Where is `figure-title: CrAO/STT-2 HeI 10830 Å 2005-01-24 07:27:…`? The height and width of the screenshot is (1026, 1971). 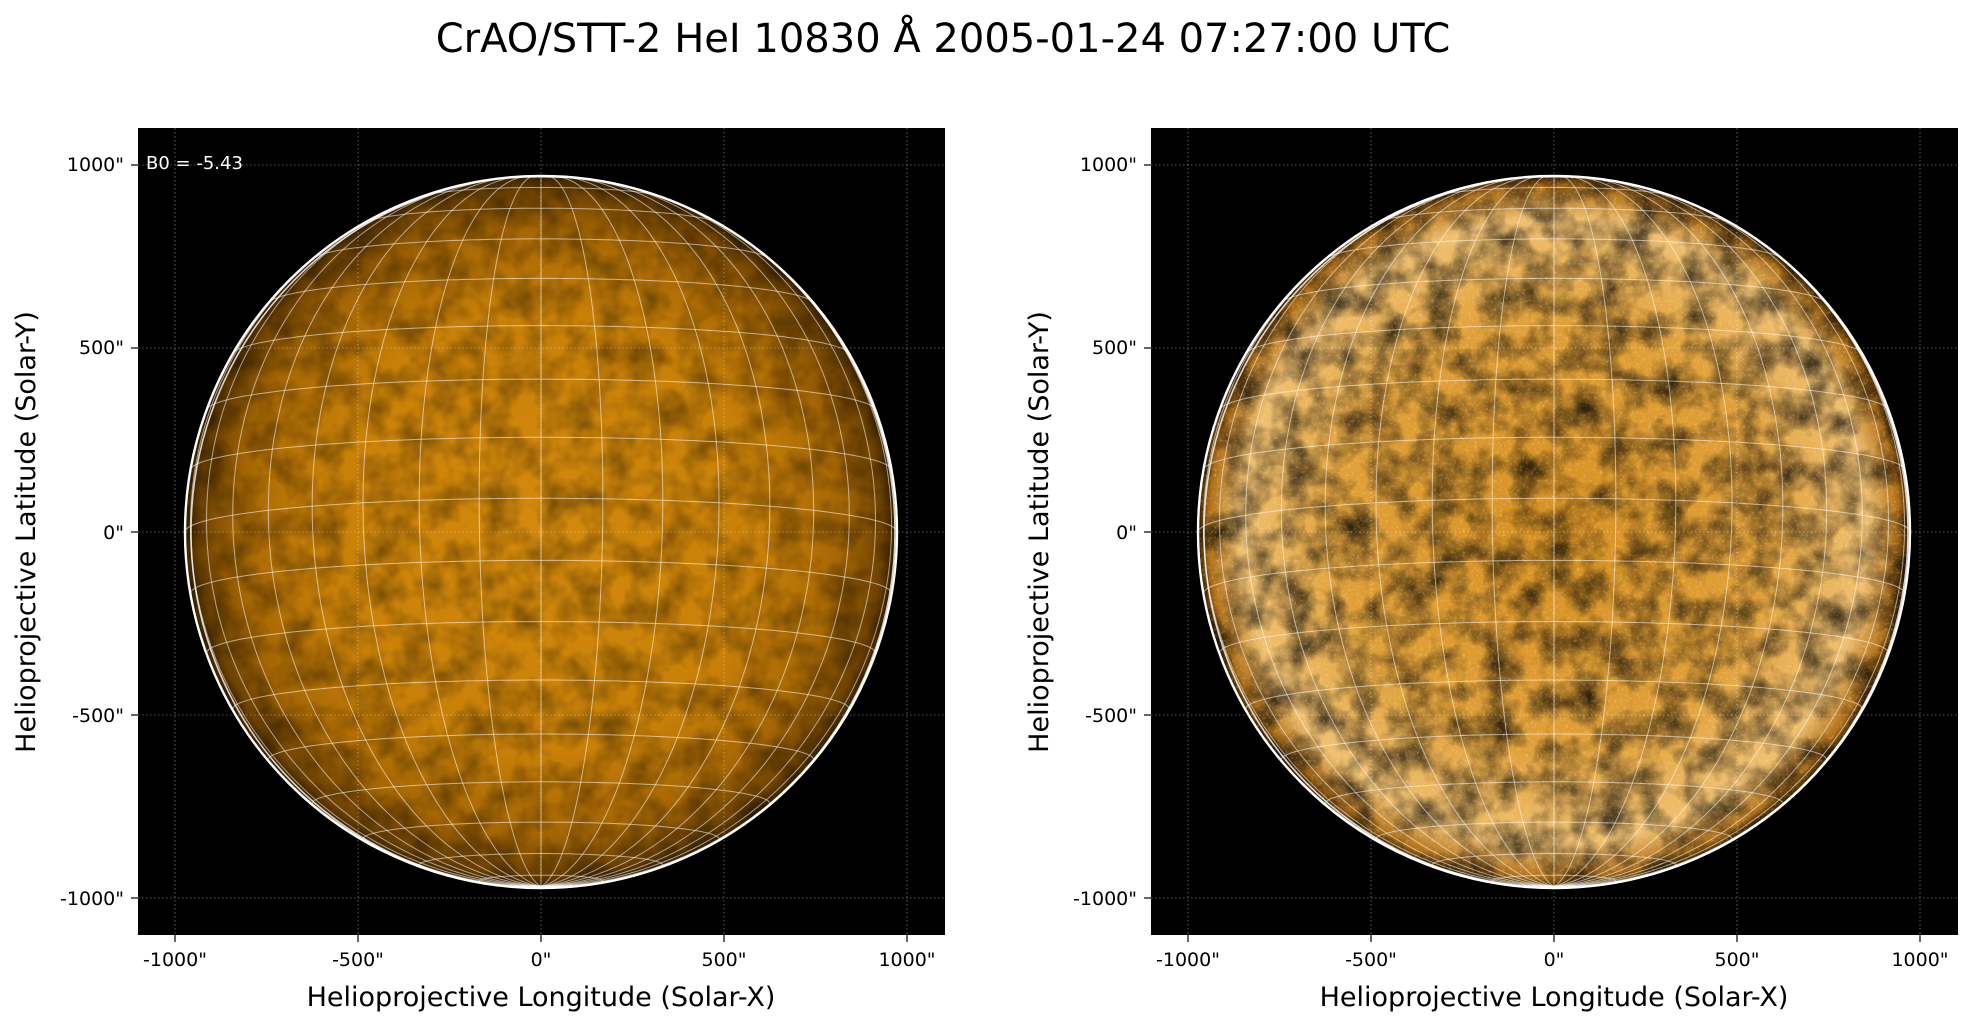 figure-title: CrAO/STT-2 HeI 10830 Å 2005-01-24 07:27:… is located at coordinates (943, 38).